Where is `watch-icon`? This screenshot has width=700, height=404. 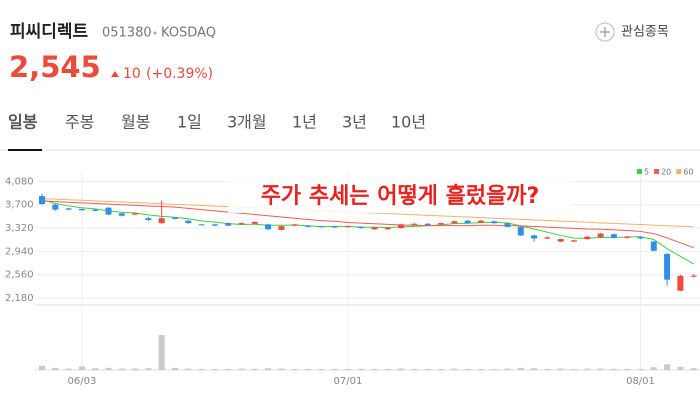
watch-icon is located at coordinates (605, 32).